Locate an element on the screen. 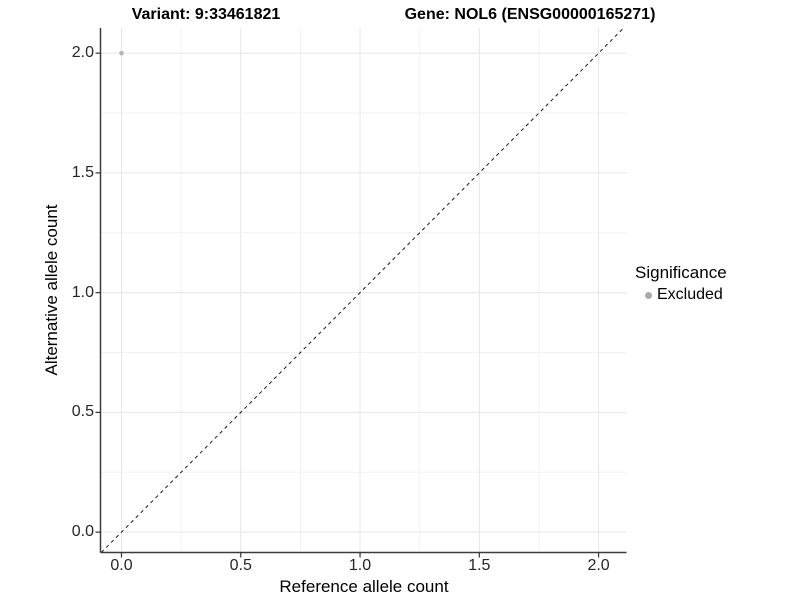 Image resolution: width=800 pixels, height=600 pixels. x-axis-title: Reference allele count is located at coordinates (364, 586).